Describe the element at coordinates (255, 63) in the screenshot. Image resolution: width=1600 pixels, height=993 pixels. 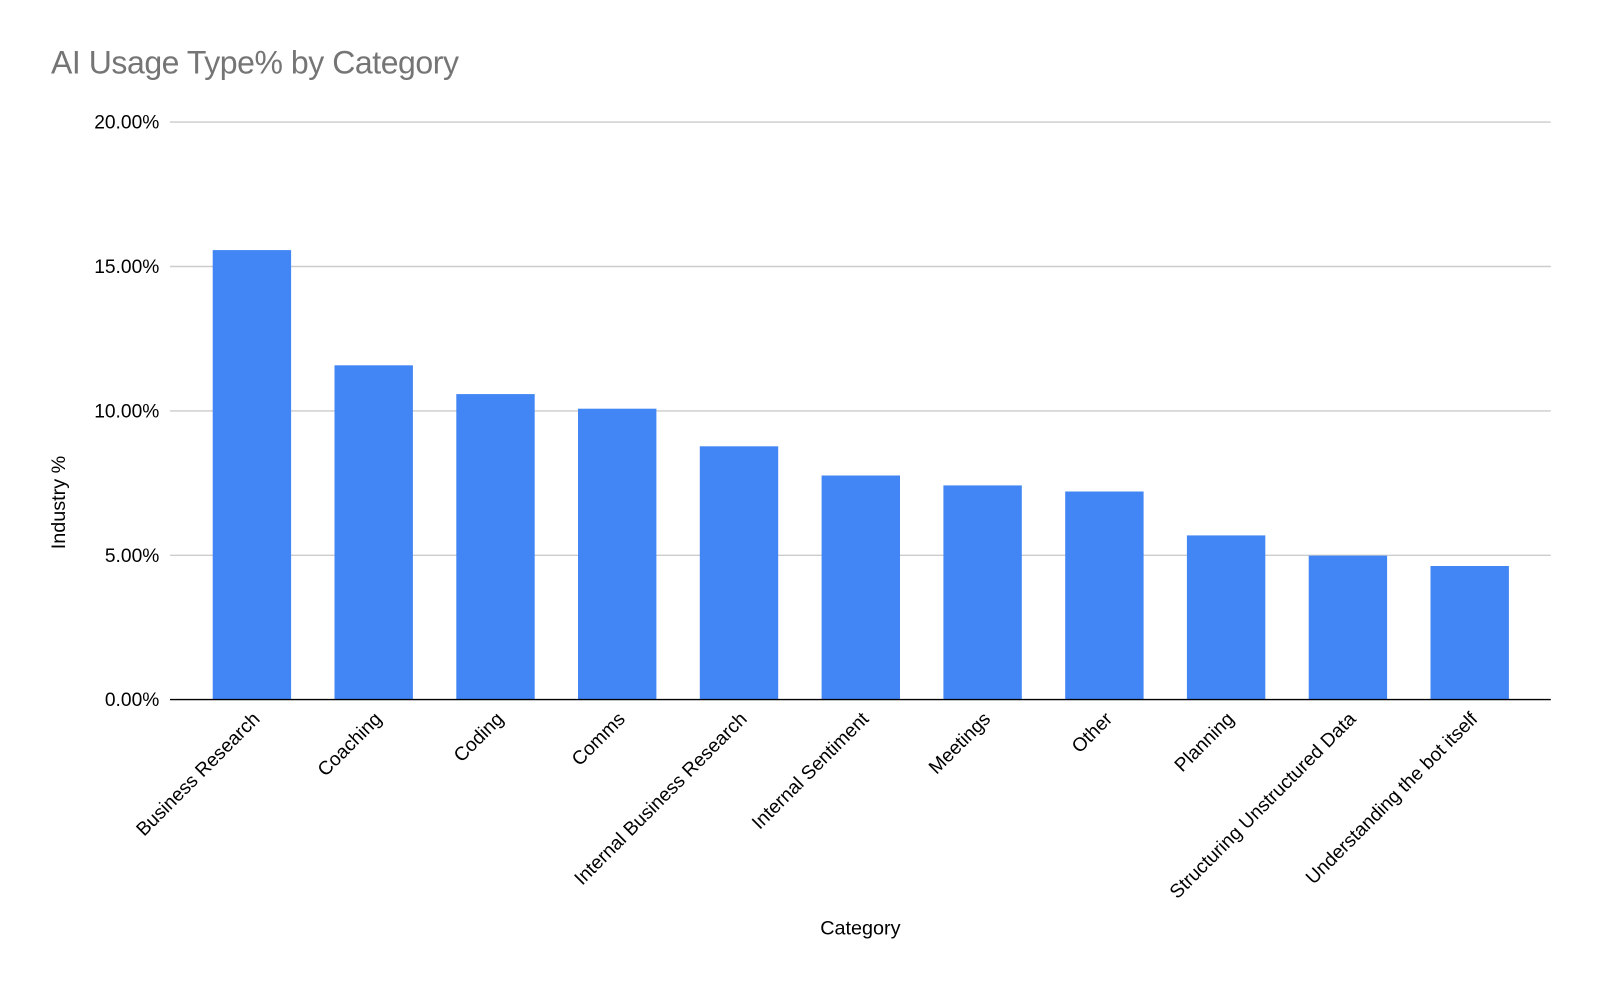
I see `svg-text: AI Usage Type% by Category` at that location.